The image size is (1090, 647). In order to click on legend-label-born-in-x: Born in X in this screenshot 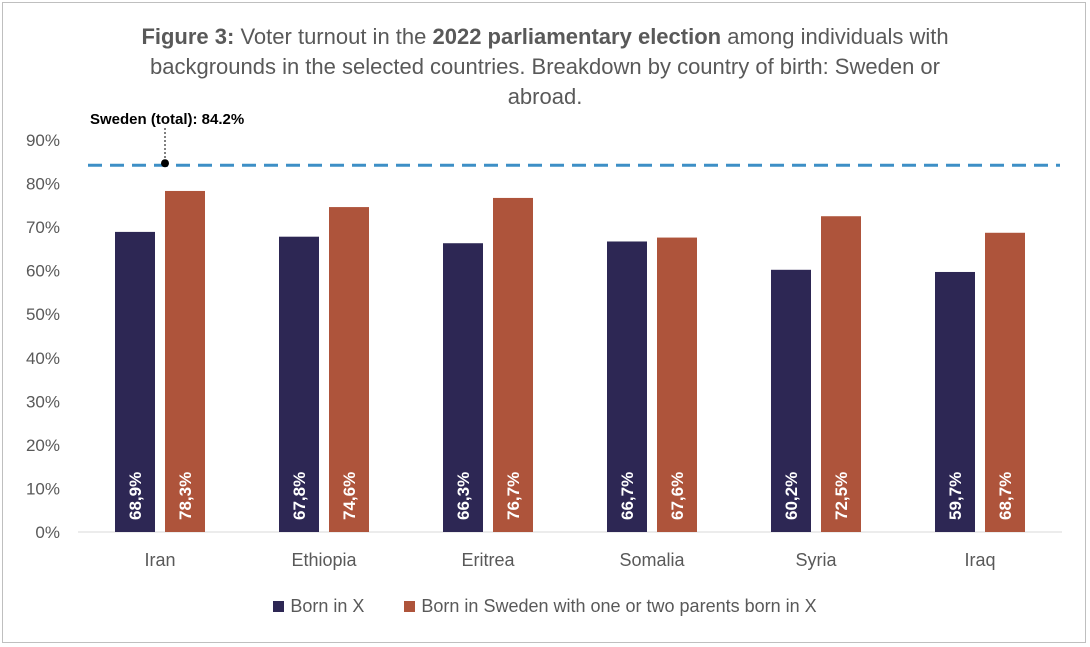, I will do `click(327, 606)`.